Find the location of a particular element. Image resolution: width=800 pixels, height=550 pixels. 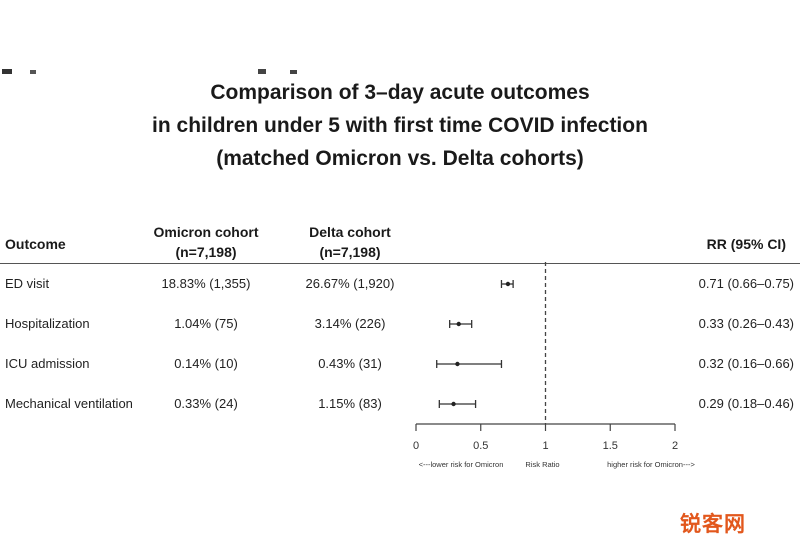

row-delta-value: 1.15% (83) is located at coordinates (350, 403).